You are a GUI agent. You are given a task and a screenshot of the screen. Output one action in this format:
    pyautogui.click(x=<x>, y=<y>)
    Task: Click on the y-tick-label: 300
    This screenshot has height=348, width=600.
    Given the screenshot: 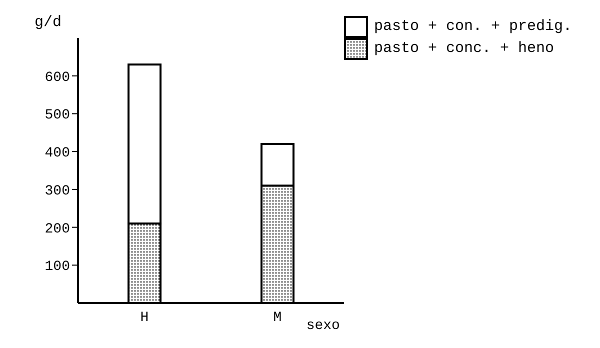 What is the action you would take?
    pyautogui.click(x=57, y=191)
    